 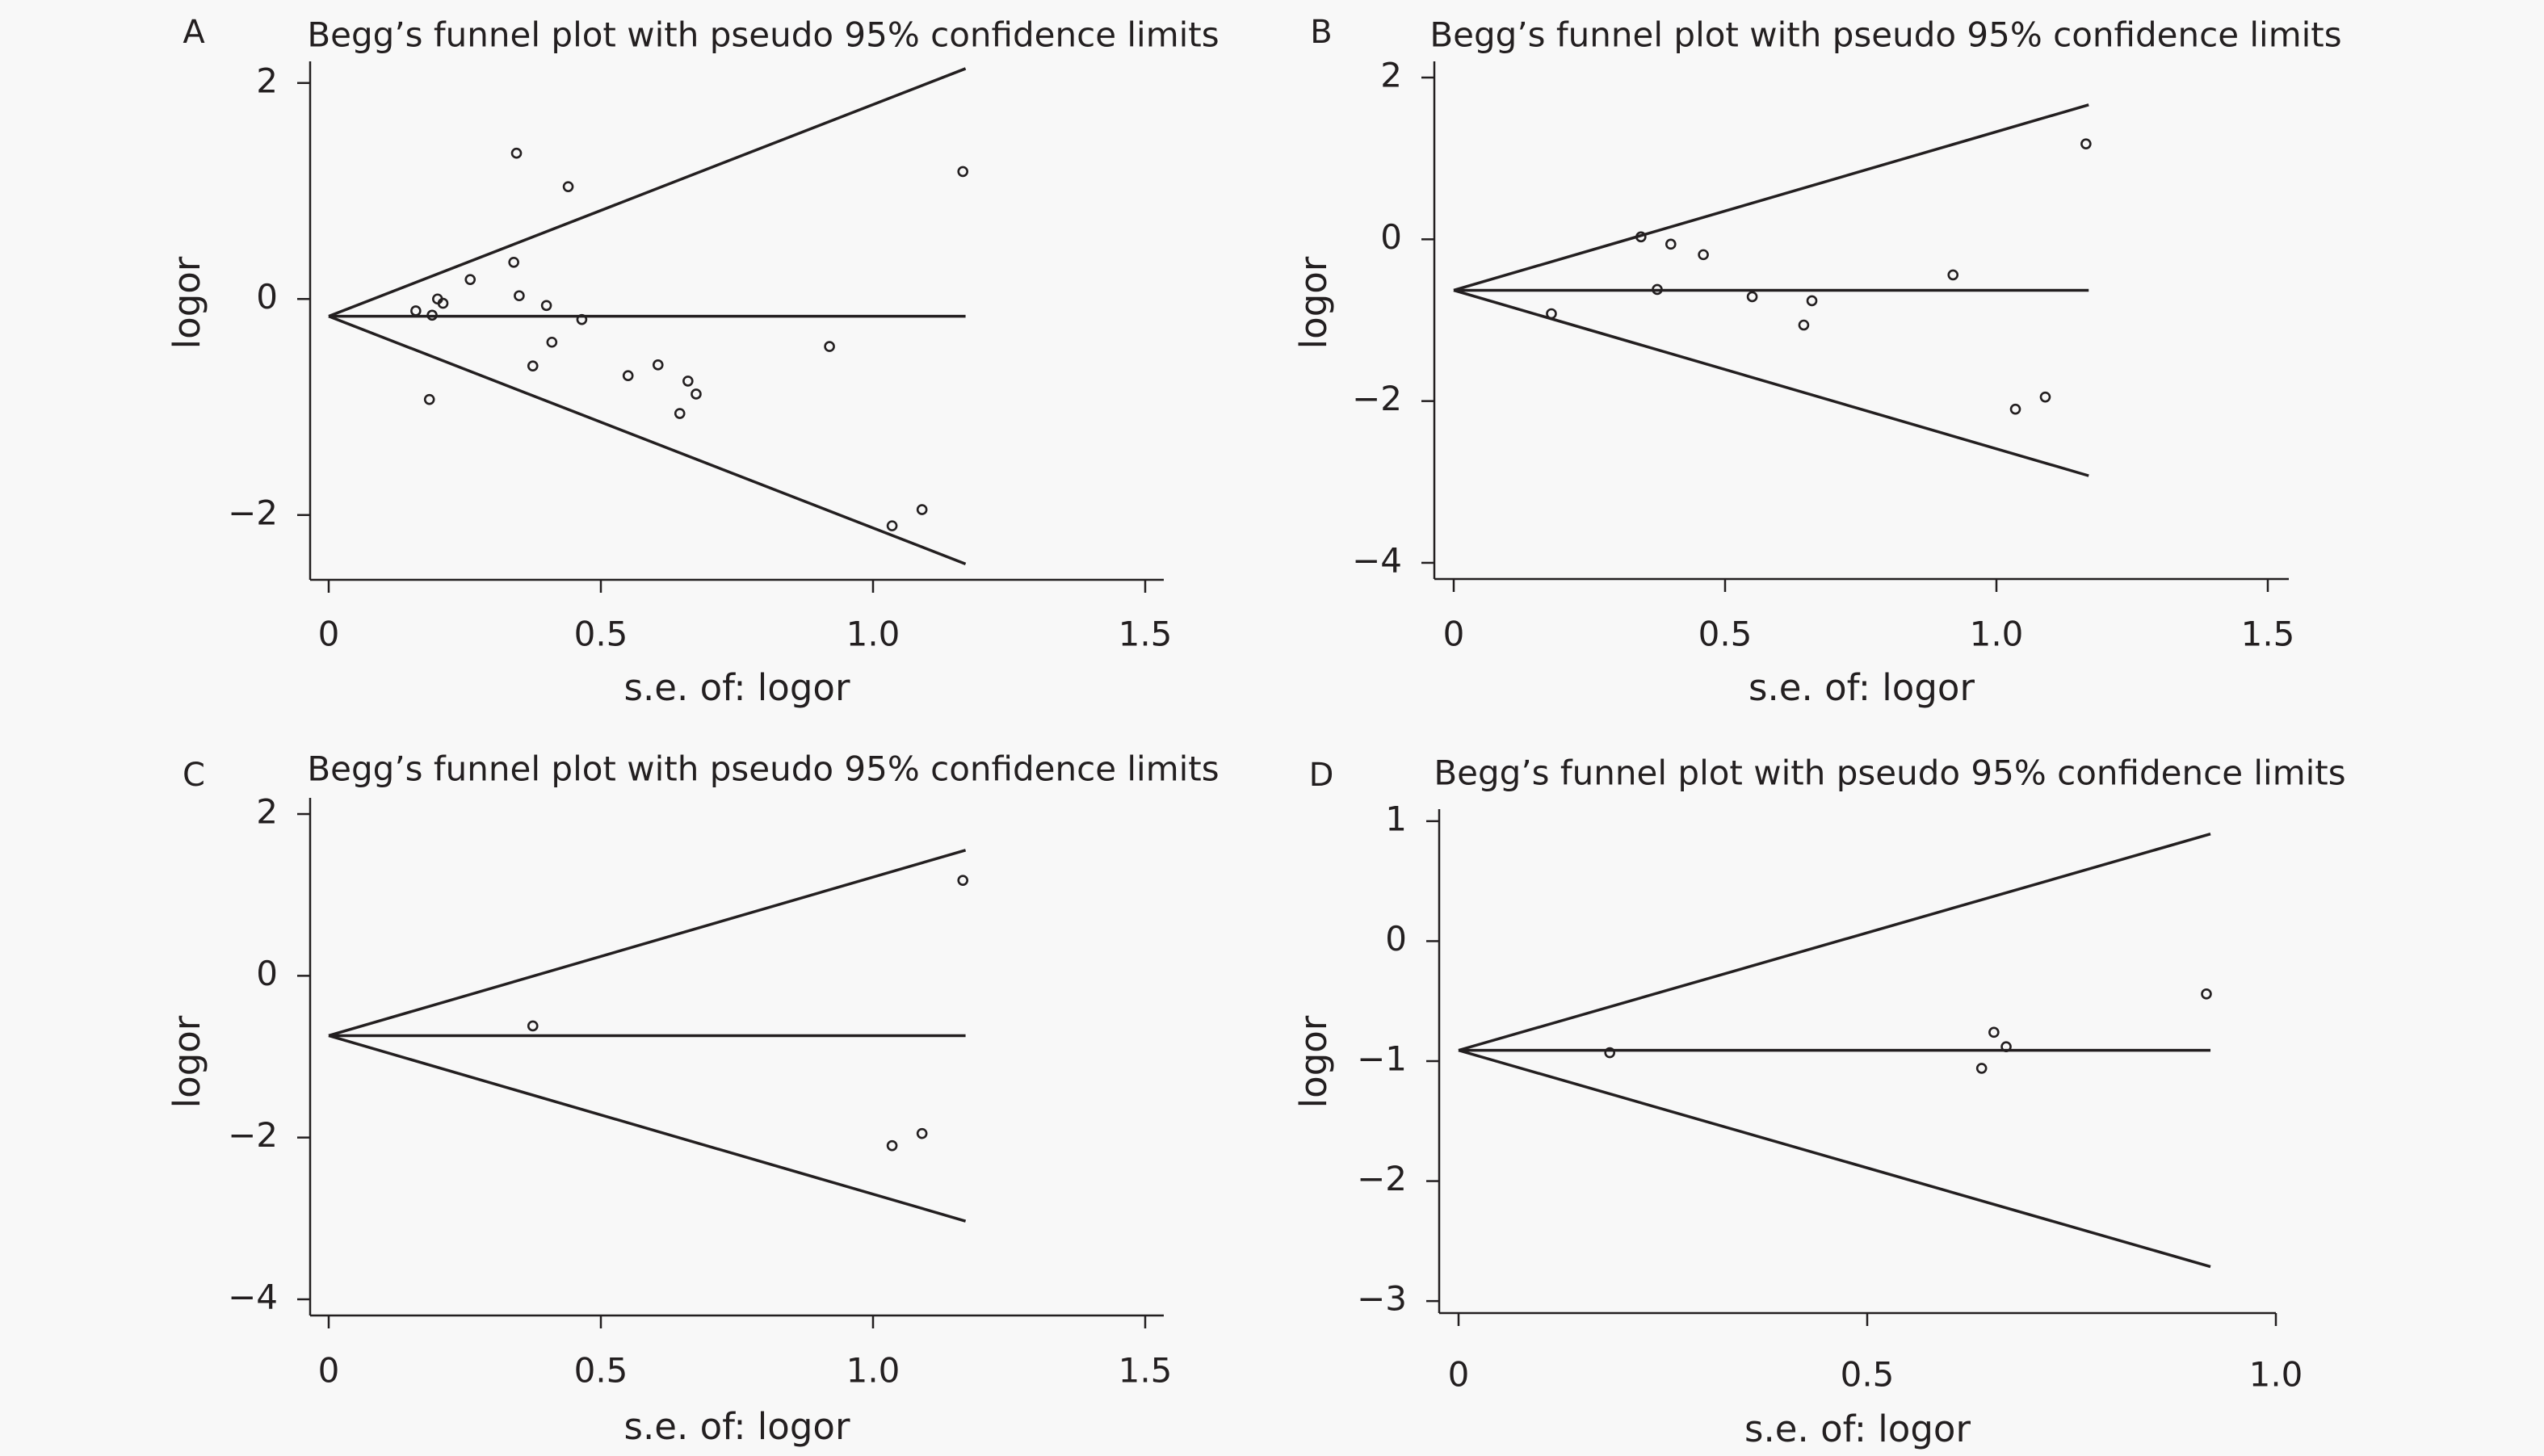 I want to click on panel-letter: B, so click(x=1321, y=32).